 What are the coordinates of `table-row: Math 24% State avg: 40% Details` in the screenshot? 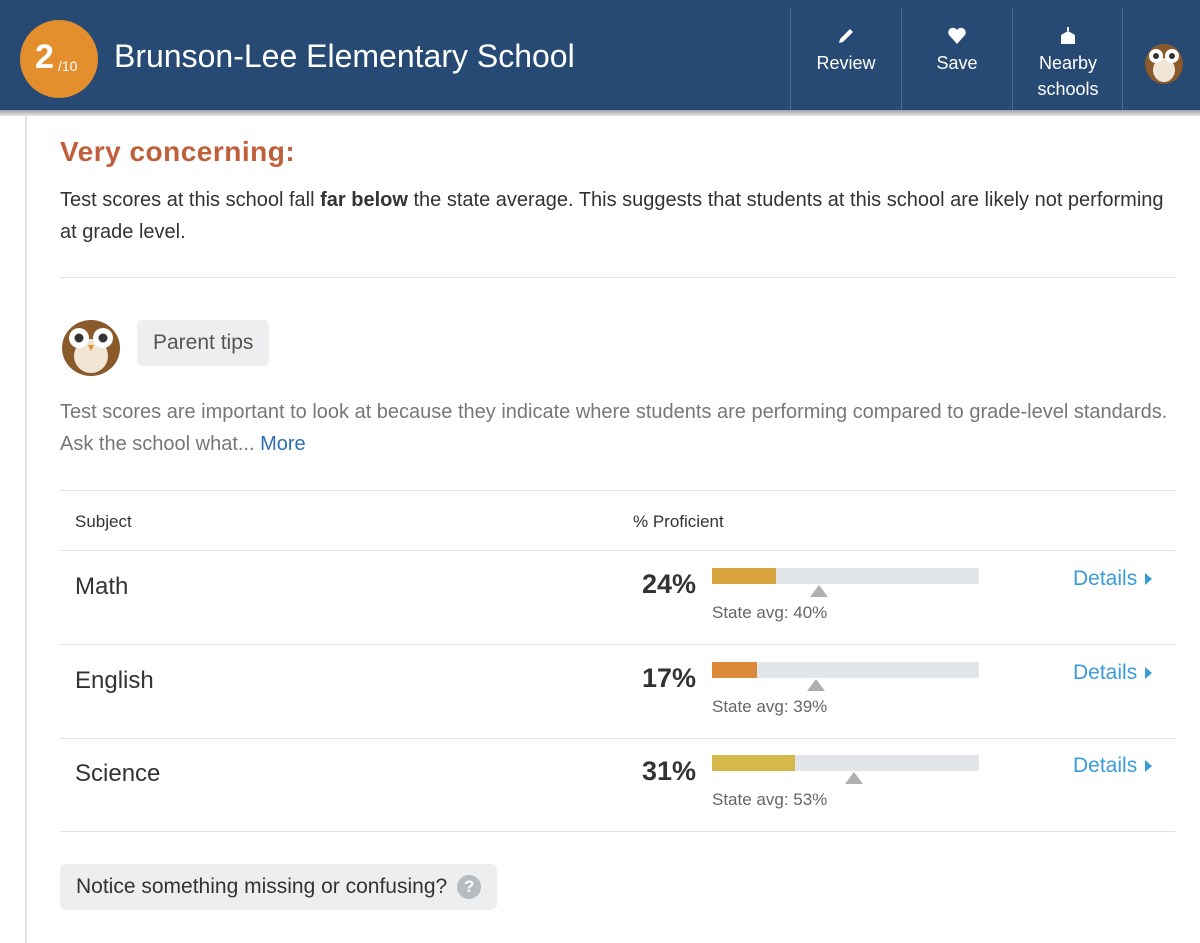 It's located at (617, 598).